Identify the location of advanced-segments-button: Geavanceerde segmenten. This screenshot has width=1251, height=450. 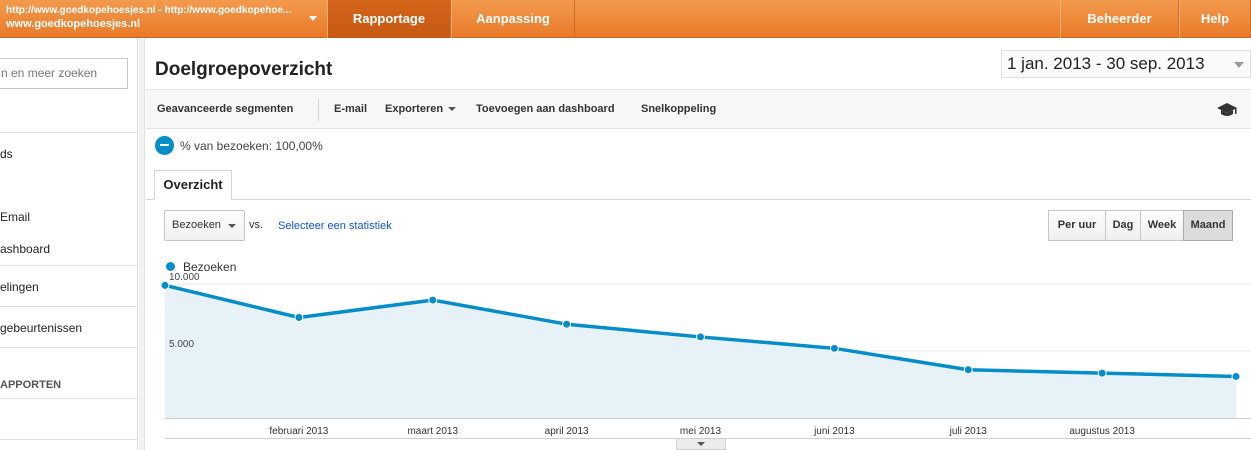
(225, 109).